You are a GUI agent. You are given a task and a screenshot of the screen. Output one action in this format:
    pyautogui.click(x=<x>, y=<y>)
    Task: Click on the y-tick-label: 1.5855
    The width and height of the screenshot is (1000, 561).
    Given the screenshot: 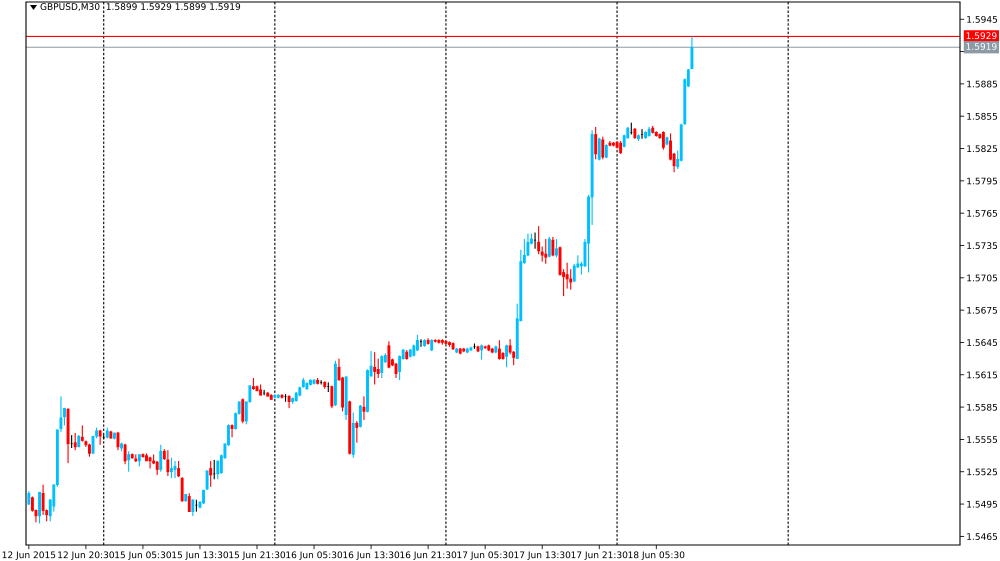 What is the action you would take?
    pyautogui.click(x=982, y=116)
    